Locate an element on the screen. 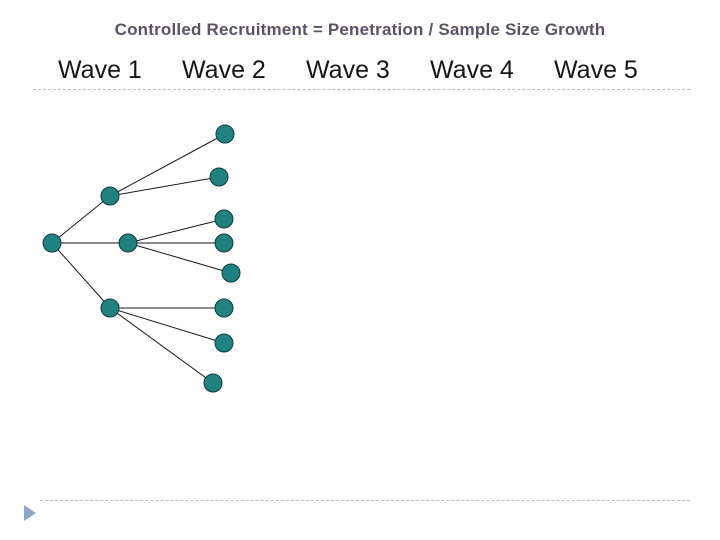 The height and width of the screenshot is (540, 720). wave-header-4: Wave 4 is located at coordinates (472, 70).